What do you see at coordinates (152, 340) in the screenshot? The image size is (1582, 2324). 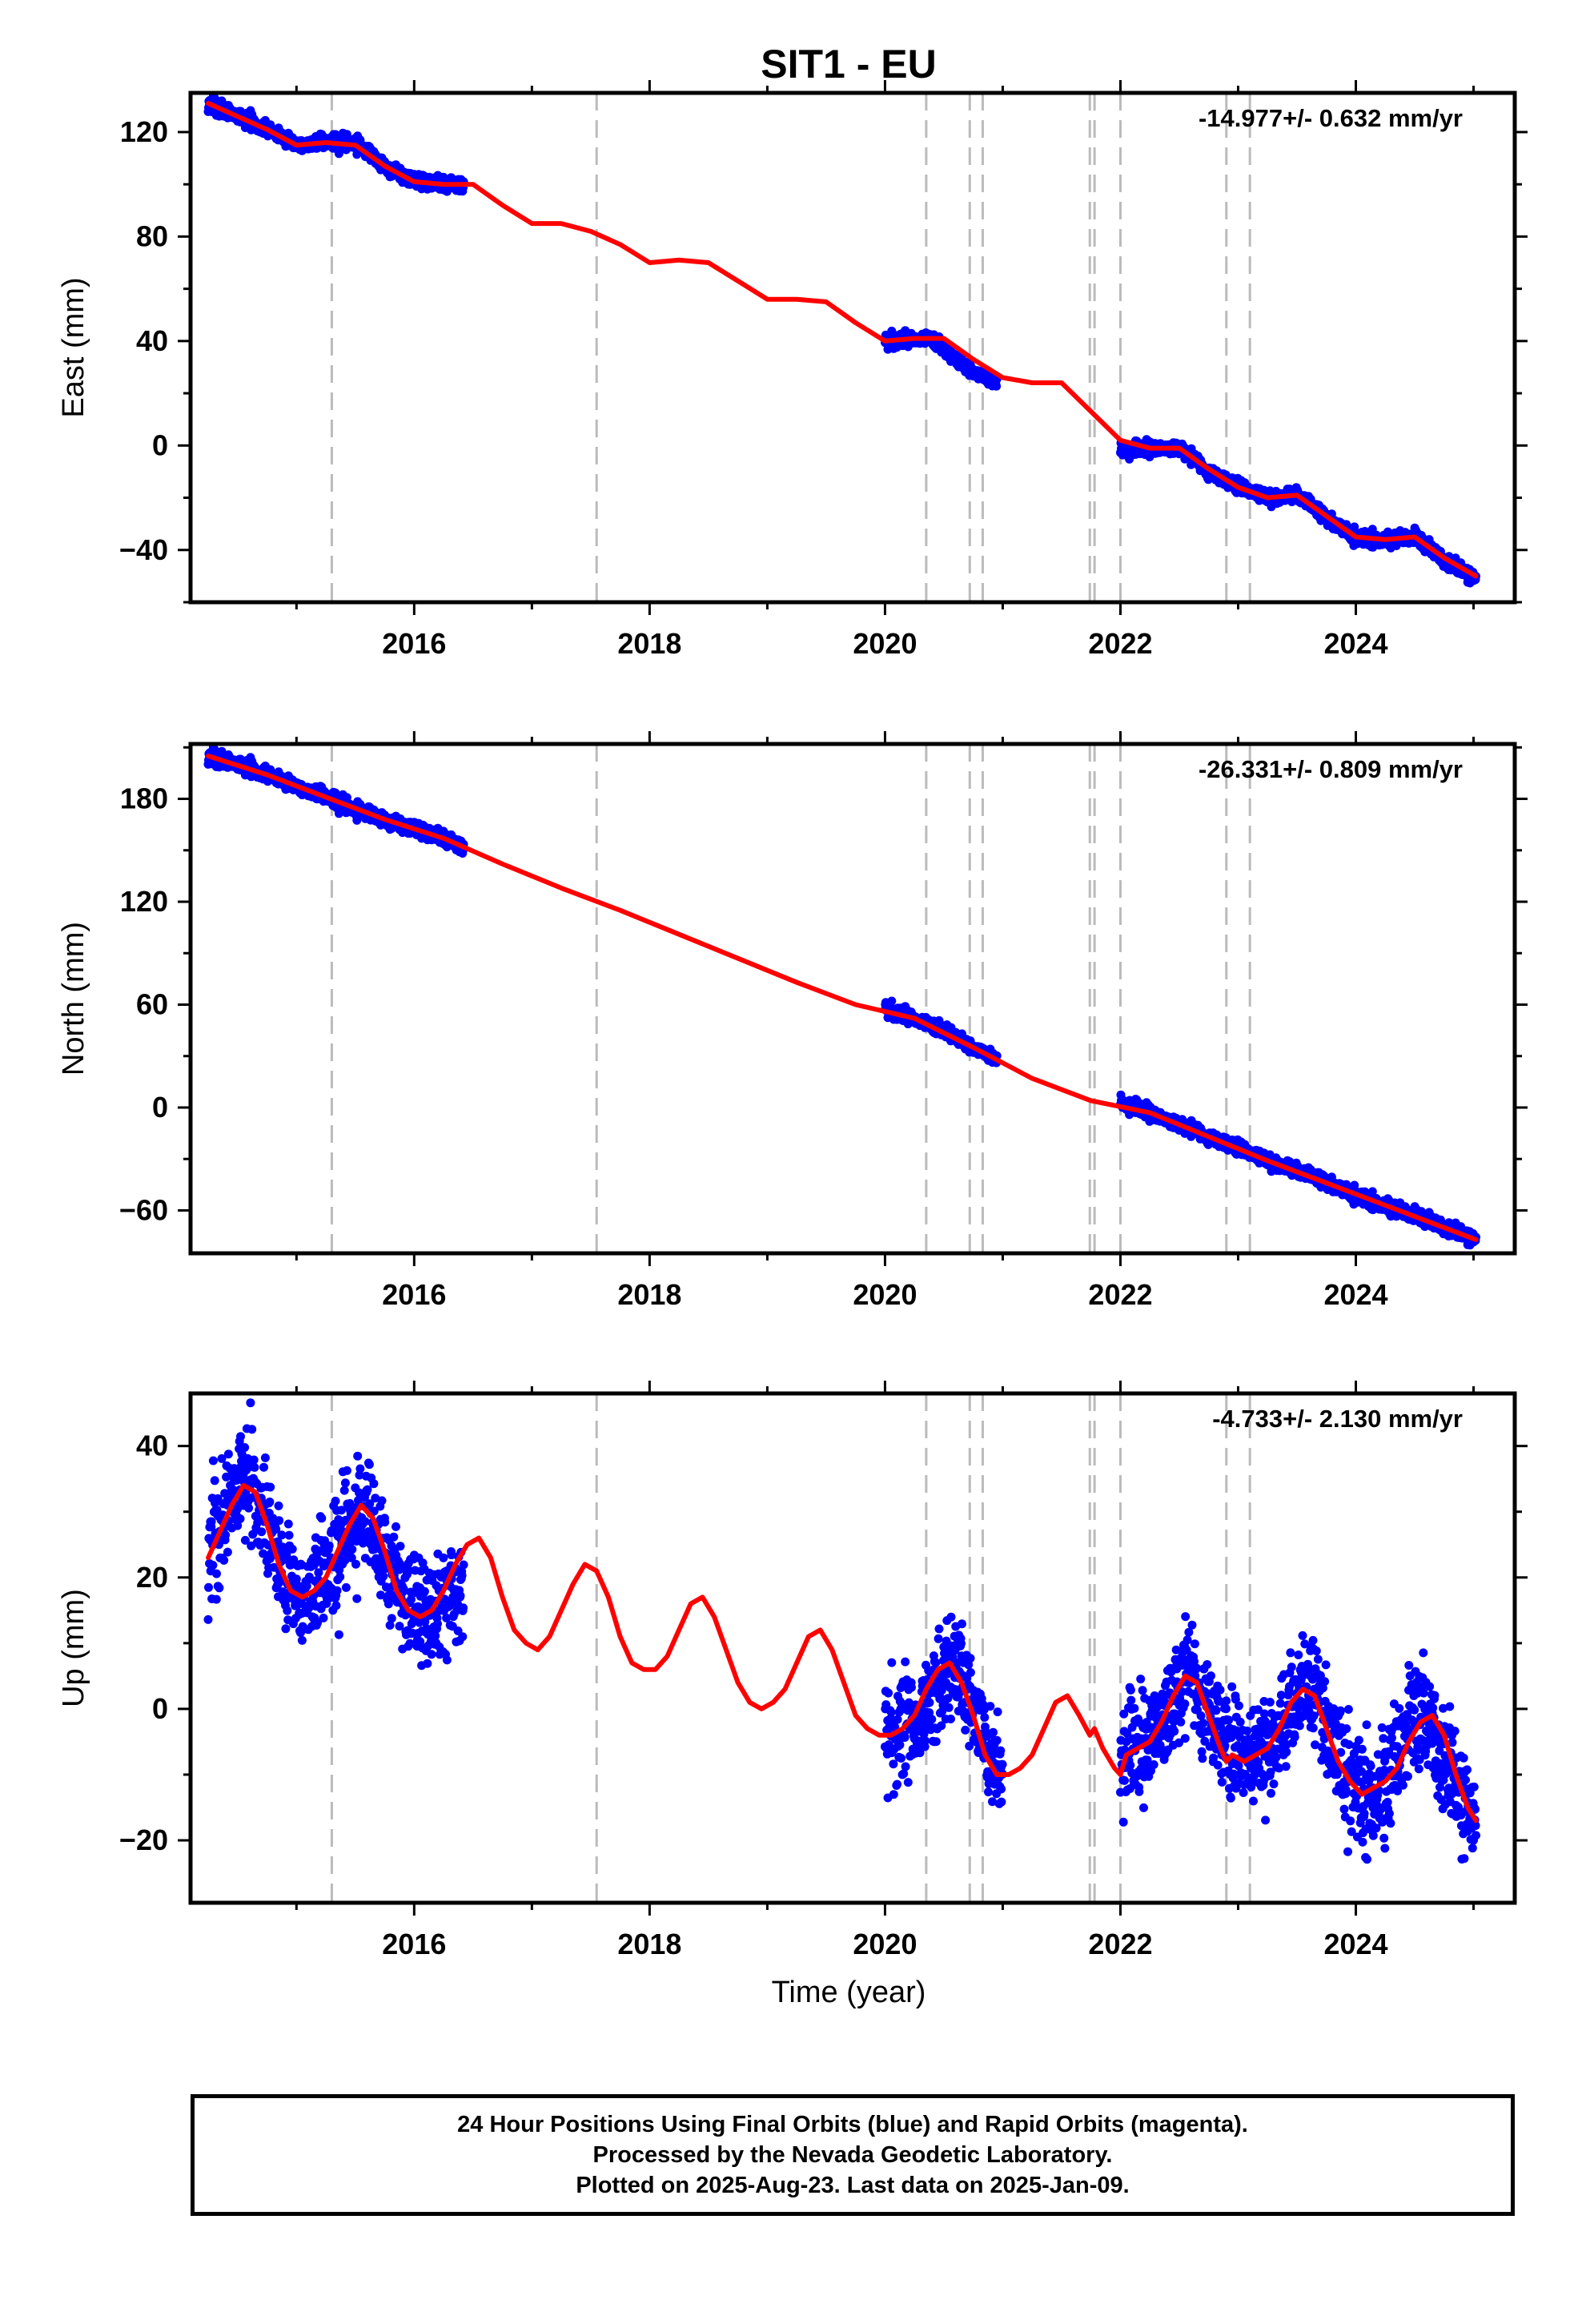 I see `y-tick-label: 40` at bounding box center [152, 340].